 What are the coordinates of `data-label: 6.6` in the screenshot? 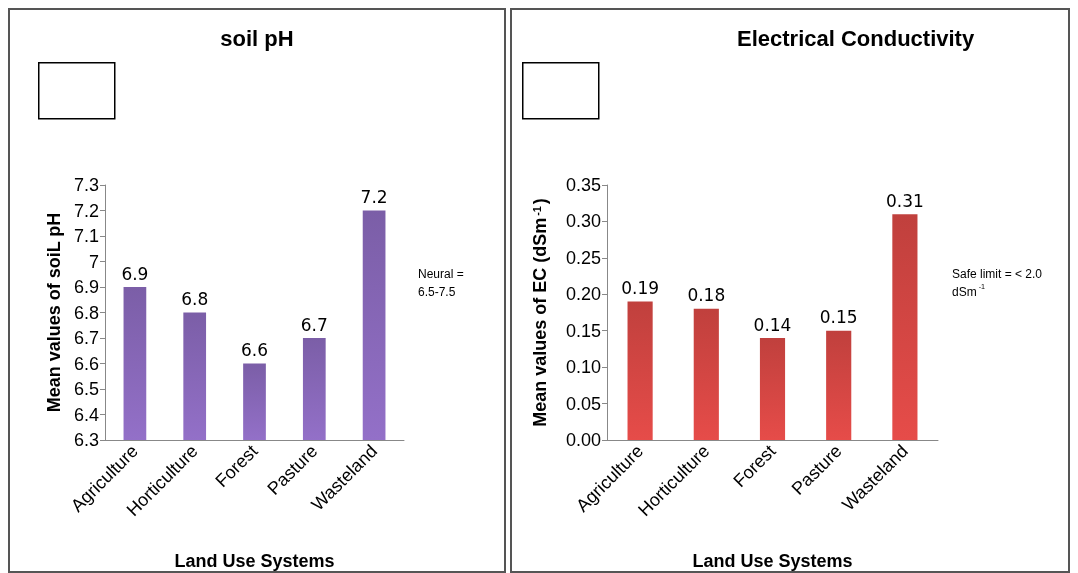 It's located at (254, 350).